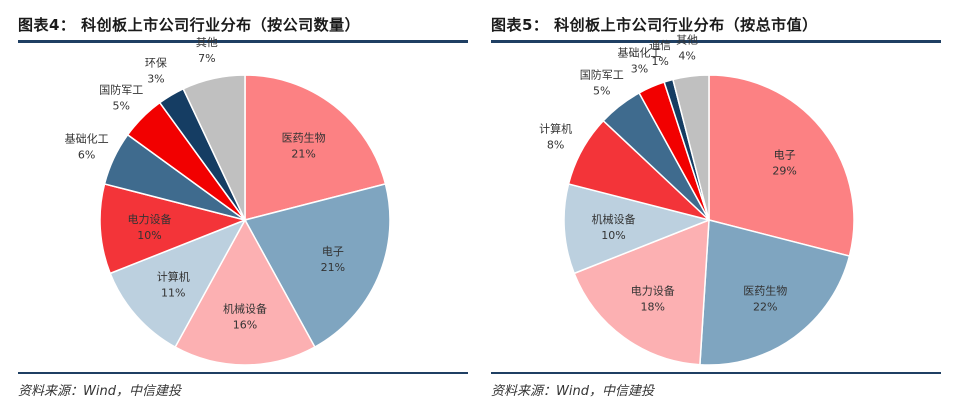 This screenshot has height=406, width=957. What do you see at coordinates (765, 290) in the screenshot?
I see `right-slice-label-1: 医药生物` at bounding box center [765, 290].